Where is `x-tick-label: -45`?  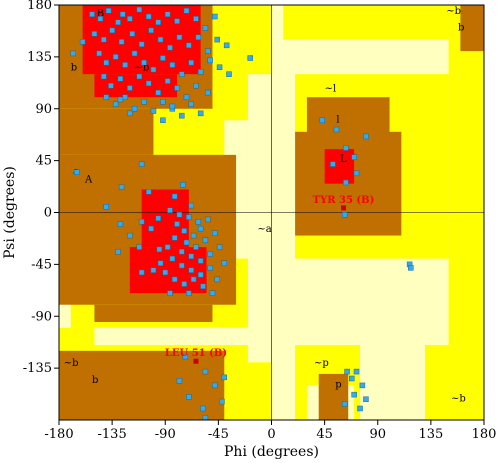
x-tick-label: -45 is located at coordinates (218, 434).